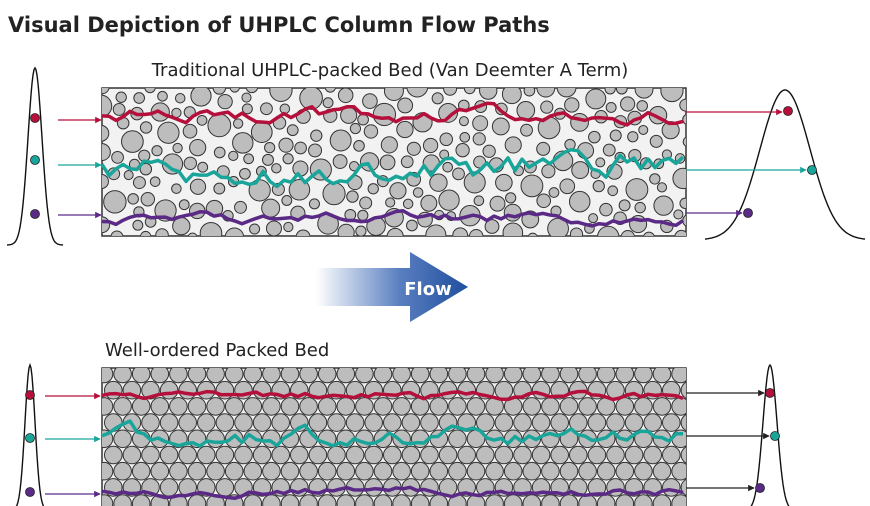  What do you see at coordinates (785, 164) in the screenshot?
I see `peak` at bounding box center [785, 164].